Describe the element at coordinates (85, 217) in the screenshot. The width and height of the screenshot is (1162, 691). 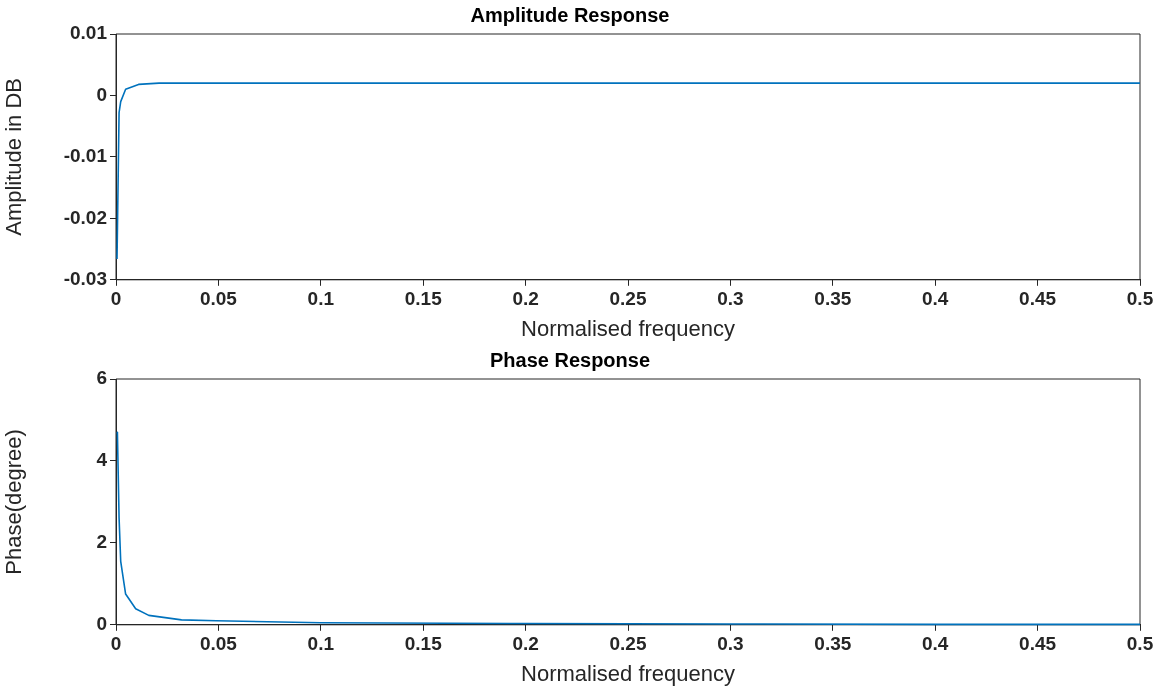
I see `y-tick-label: -0.02` at that location.